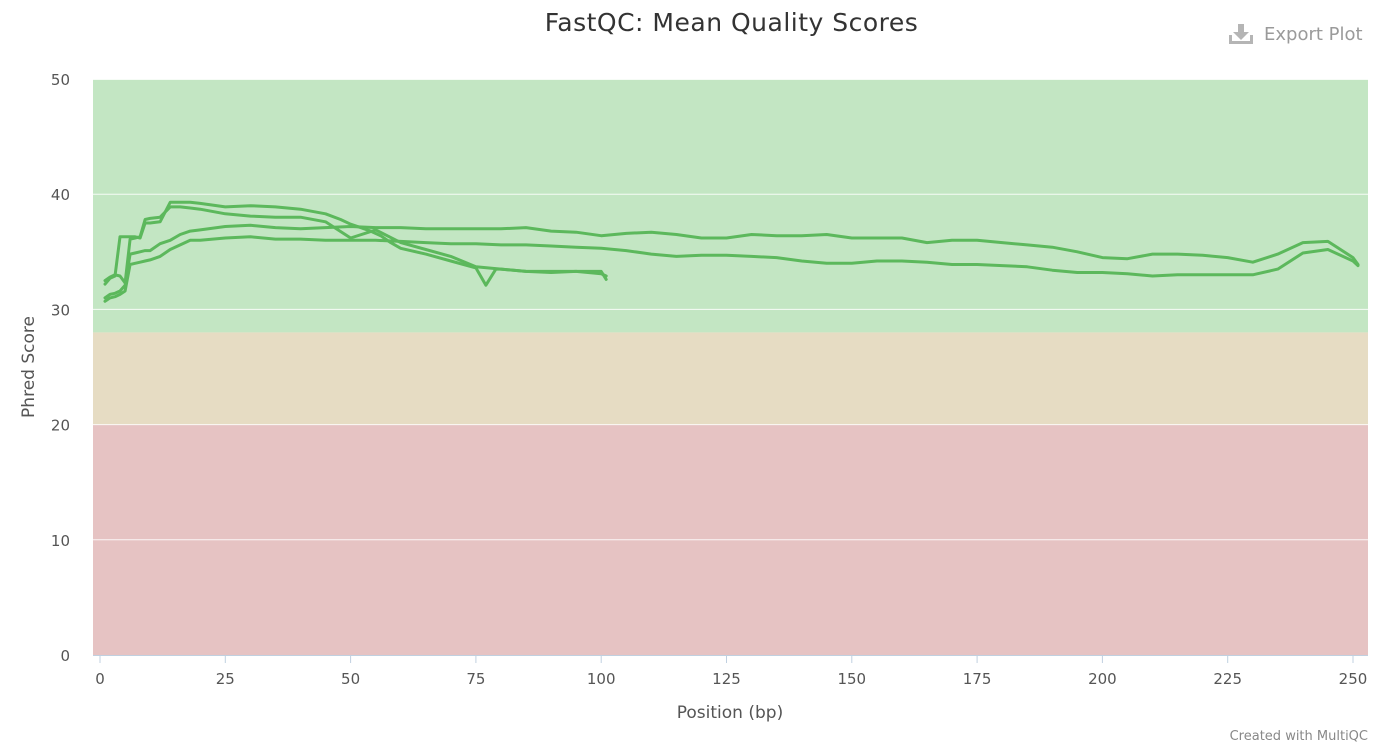 This screenshot has width=1386, height=750. Describe the element at coordinates (1298, 736) in the screenshot. I see `multiqc-credit: Created with MultiQC` at that location.